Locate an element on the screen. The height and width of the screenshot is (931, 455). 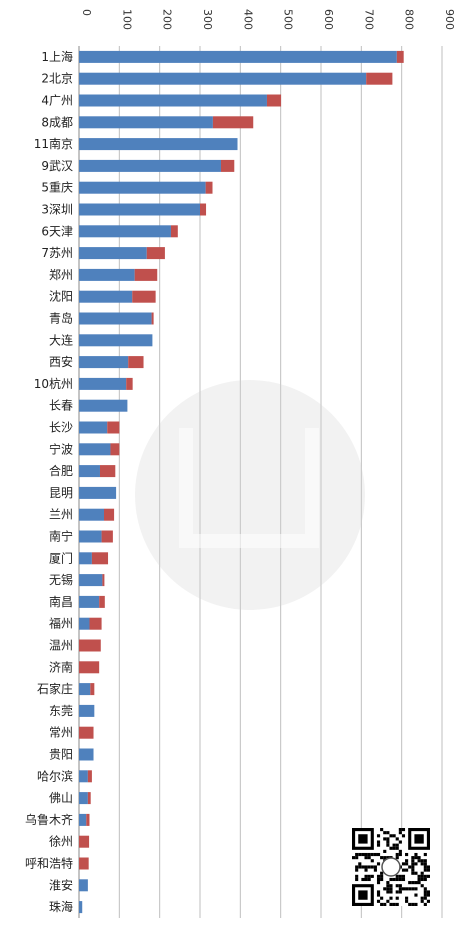
x-tick-label-600: 600 is located at coordinates (328, 19).